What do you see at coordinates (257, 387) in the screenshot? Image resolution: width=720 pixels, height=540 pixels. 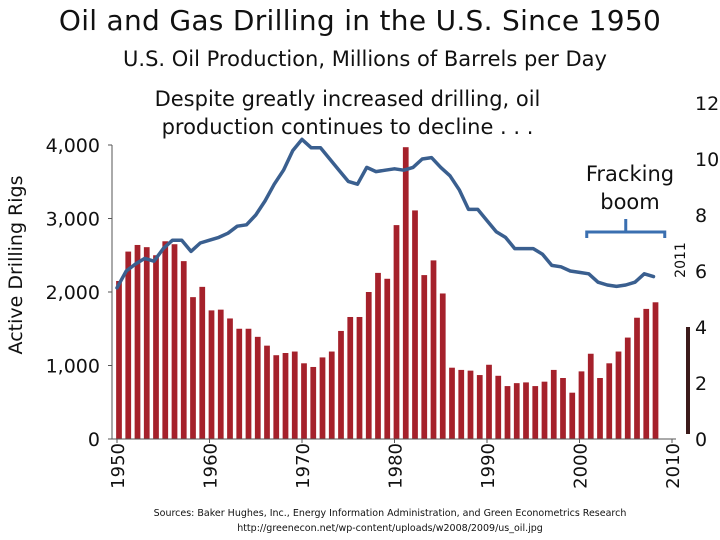 I see `bar-1965` at bounding box center [257, 387].